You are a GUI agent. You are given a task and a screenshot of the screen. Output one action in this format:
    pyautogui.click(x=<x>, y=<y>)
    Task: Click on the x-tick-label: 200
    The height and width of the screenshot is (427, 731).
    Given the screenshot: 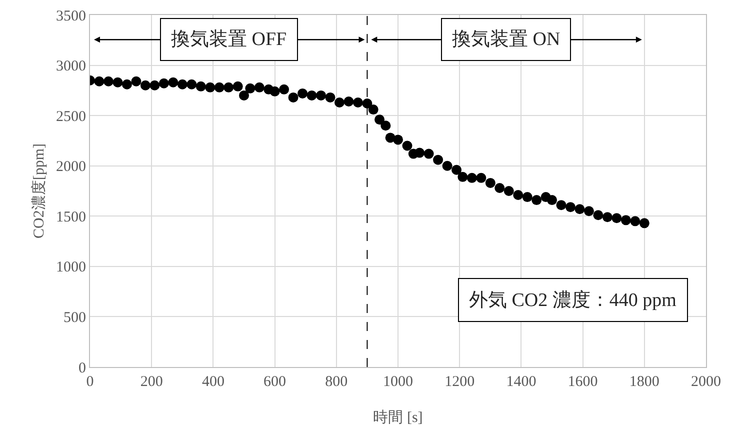 What is the action you would take?
    pyautogui.click(x=151, y=382)
    